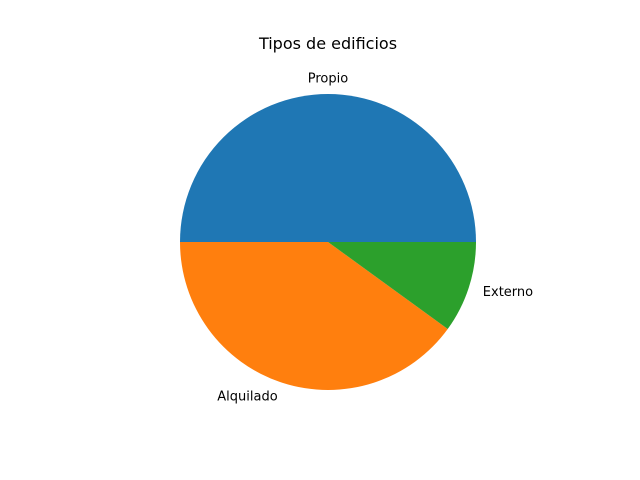  I want to click on pie-label-alquilado: Alquilado, so click(247, 396).